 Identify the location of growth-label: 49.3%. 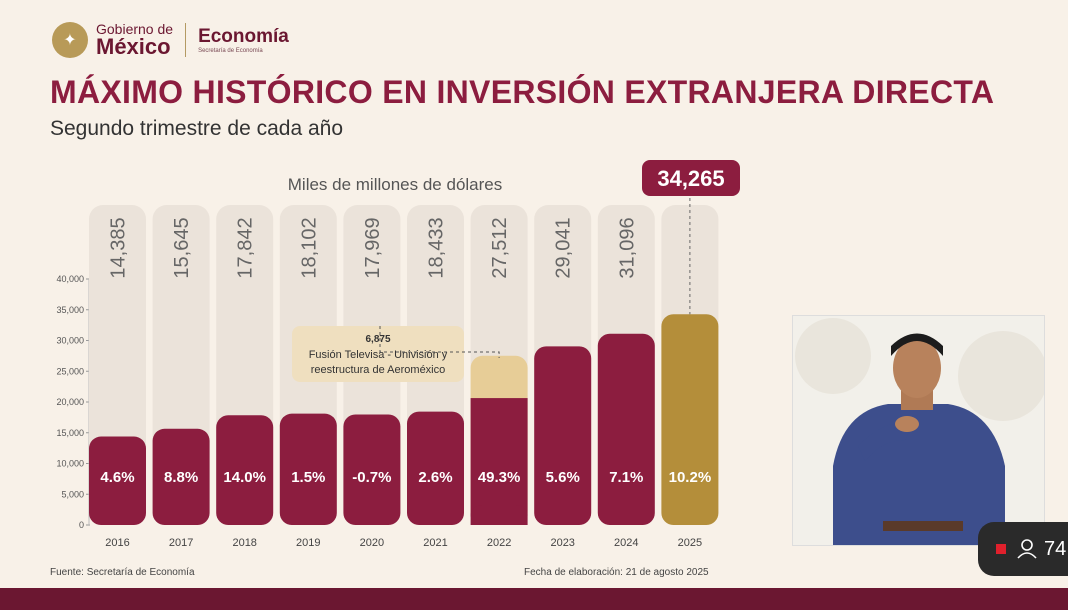
(499, 477).